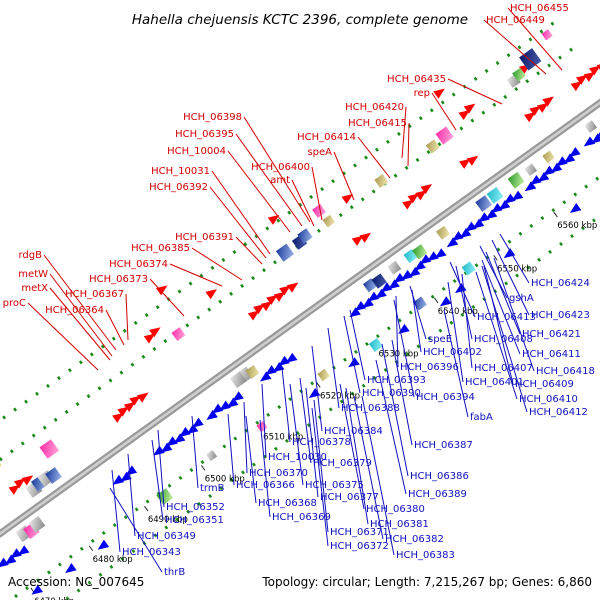 This screenshot has width=600, height=600. Describe the element at coordinates (138, 264) in the screenshot. I see `forward-label: HCH_06374` at that location.